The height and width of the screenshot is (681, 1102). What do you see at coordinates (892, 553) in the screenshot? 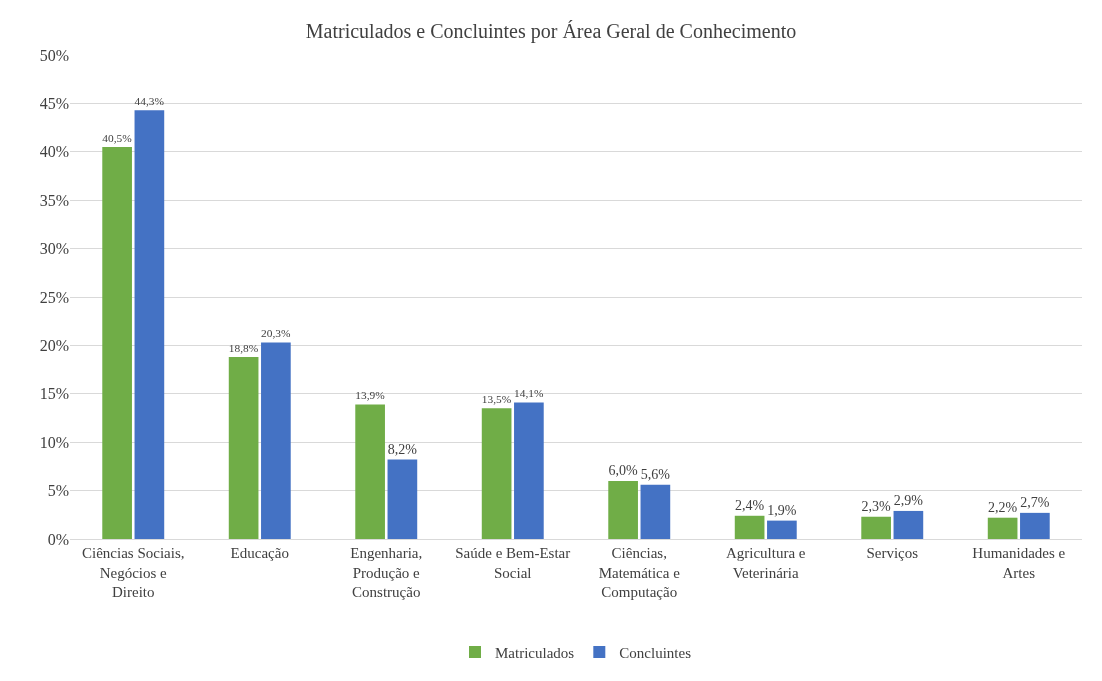
I see `x-tick-label: Serviços` at bounding box center [892, 553].